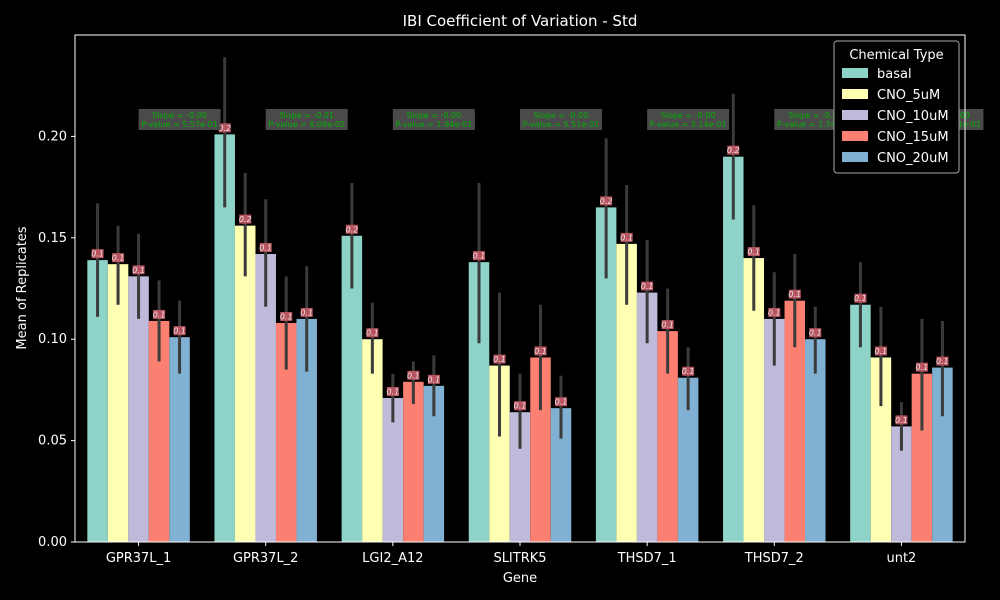 This screenshot has height=600, width=1000. Describe the element at coordinates (52, 542) in the screenshot. I see `y-tick-label: 0.00` at that location.